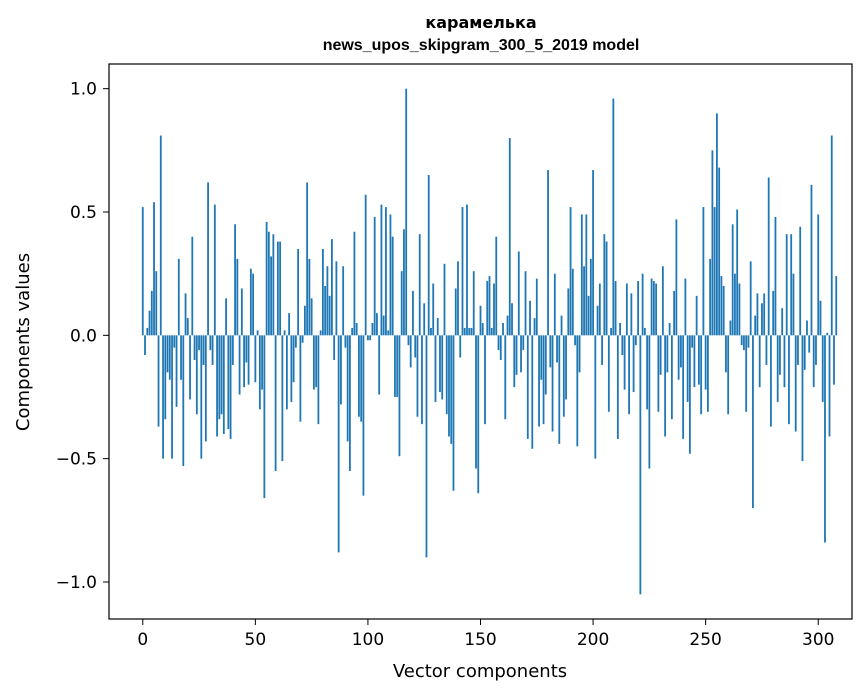  I want to click on x-axis-ticks: 0 50 100 150 200 250 300, so click(485, 634).